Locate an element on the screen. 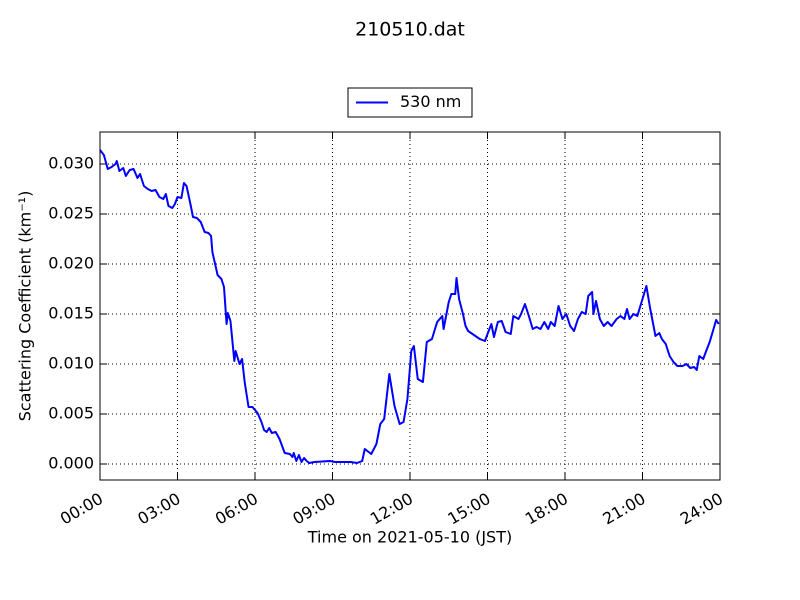 The height and width of the screenshot is (600, 800). legend-label: 530 nm is located at coordinates (430, 101).